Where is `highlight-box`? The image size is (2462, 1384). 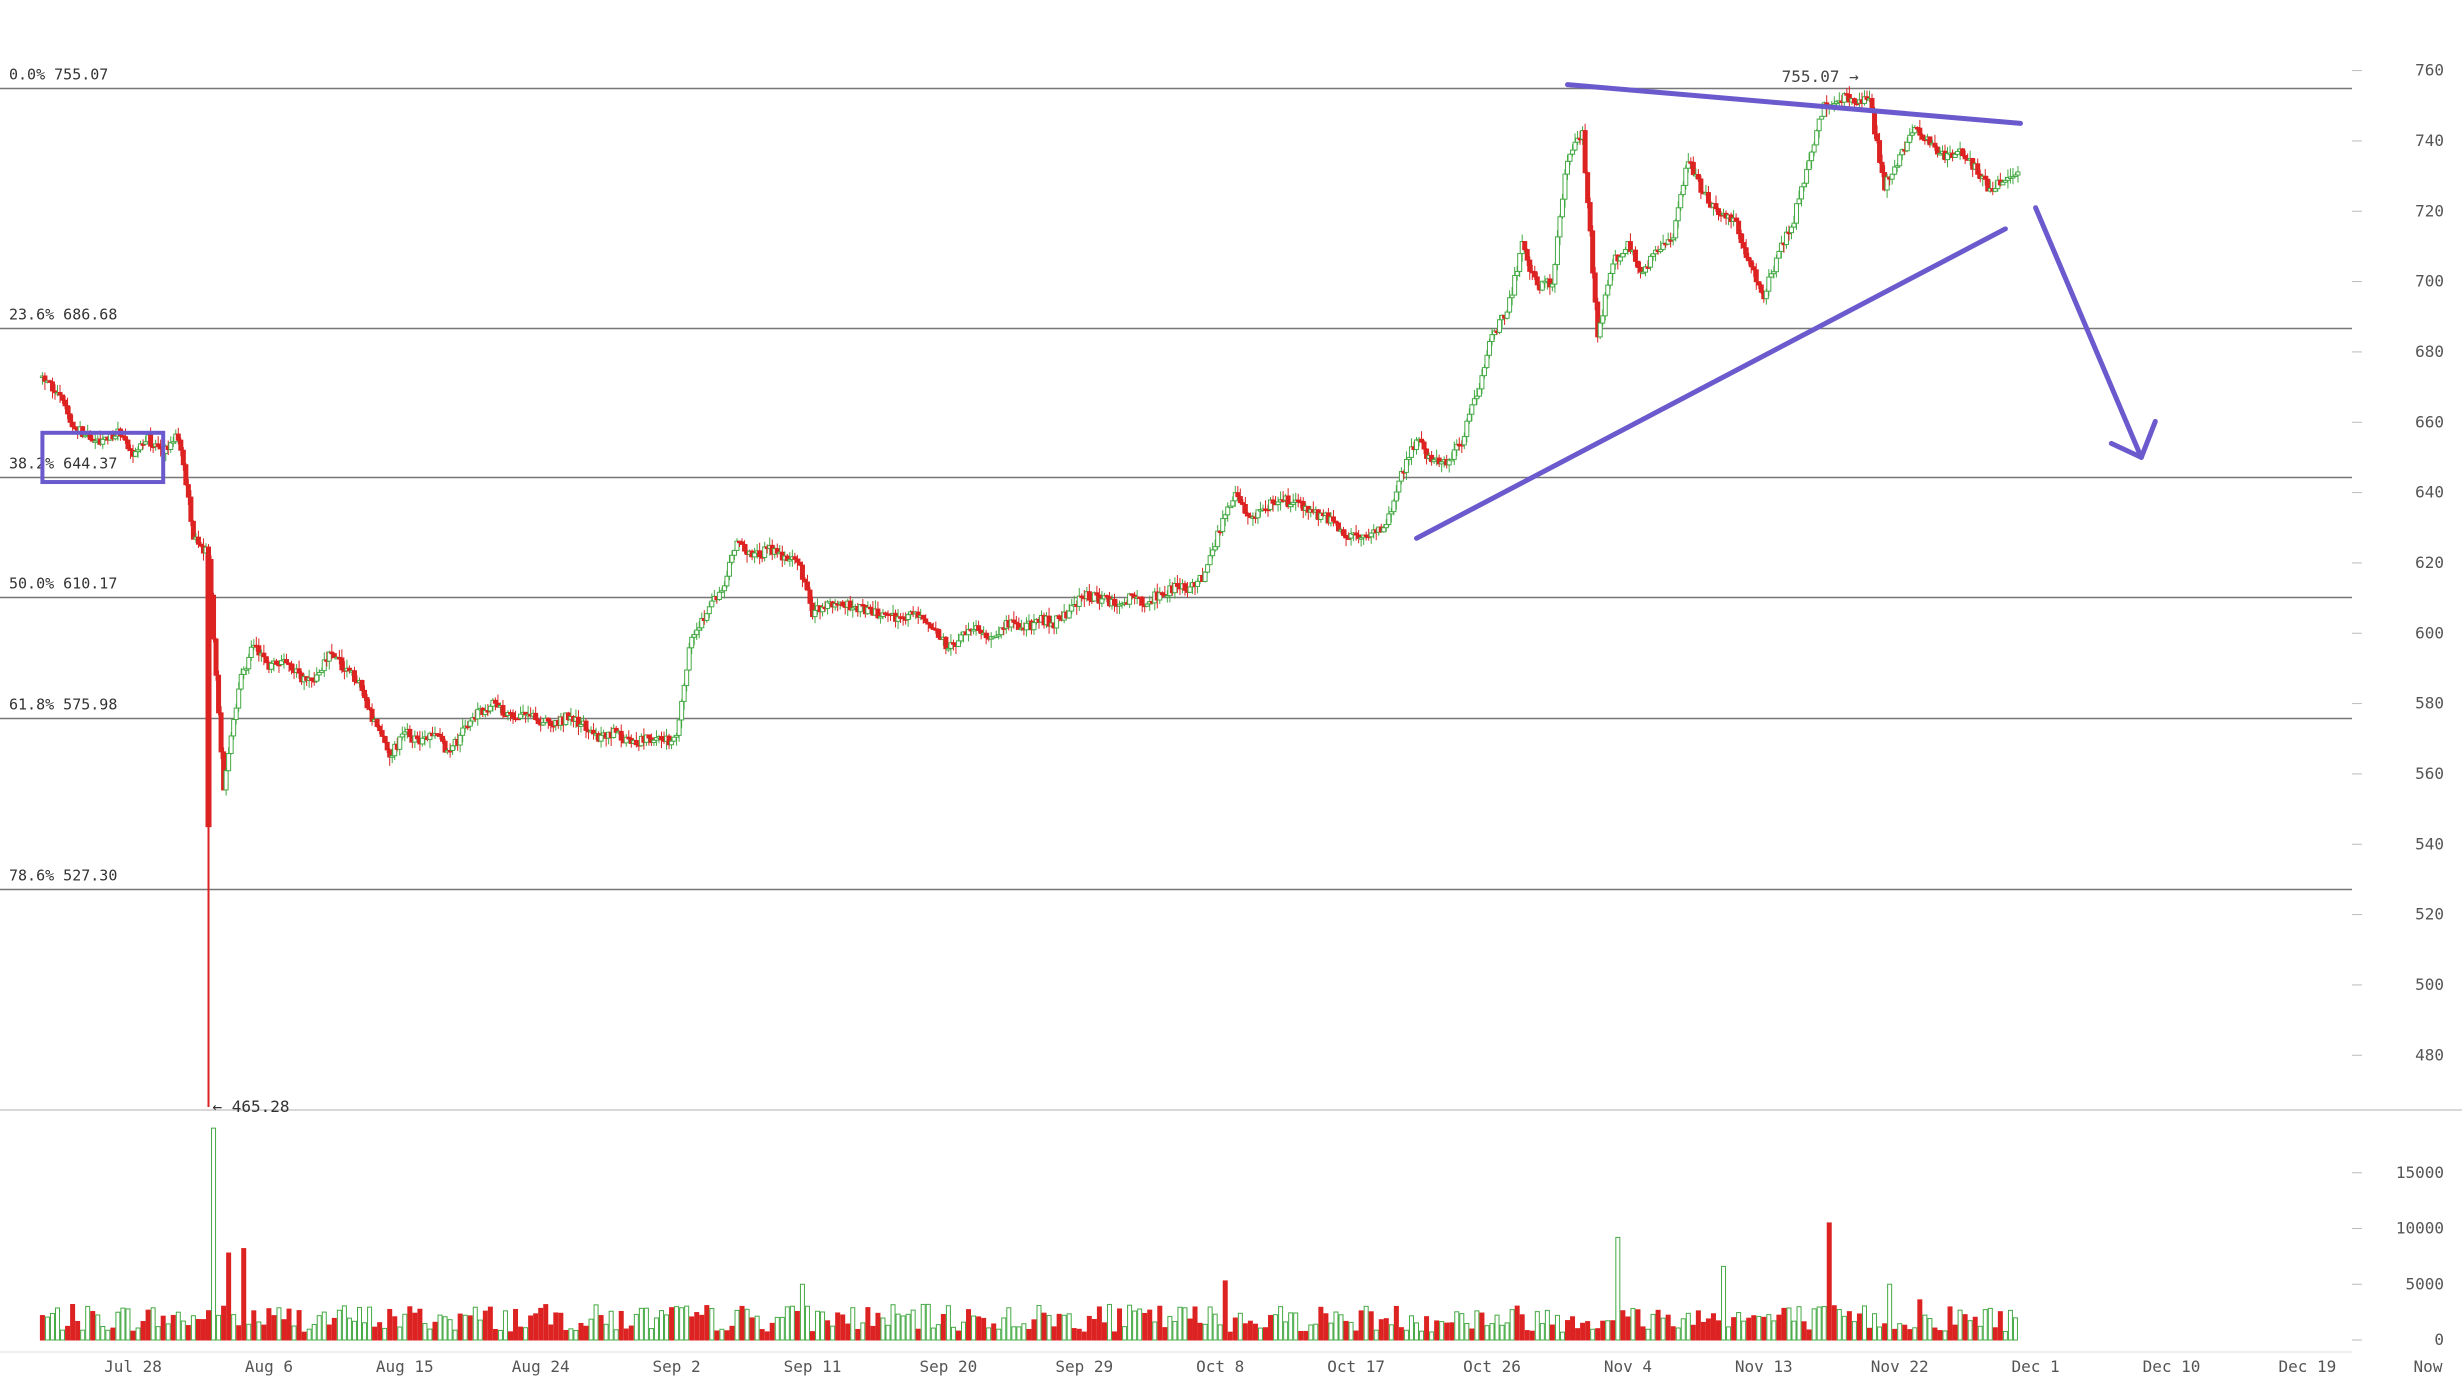 highlight-box is located at coordinates (103, 457).